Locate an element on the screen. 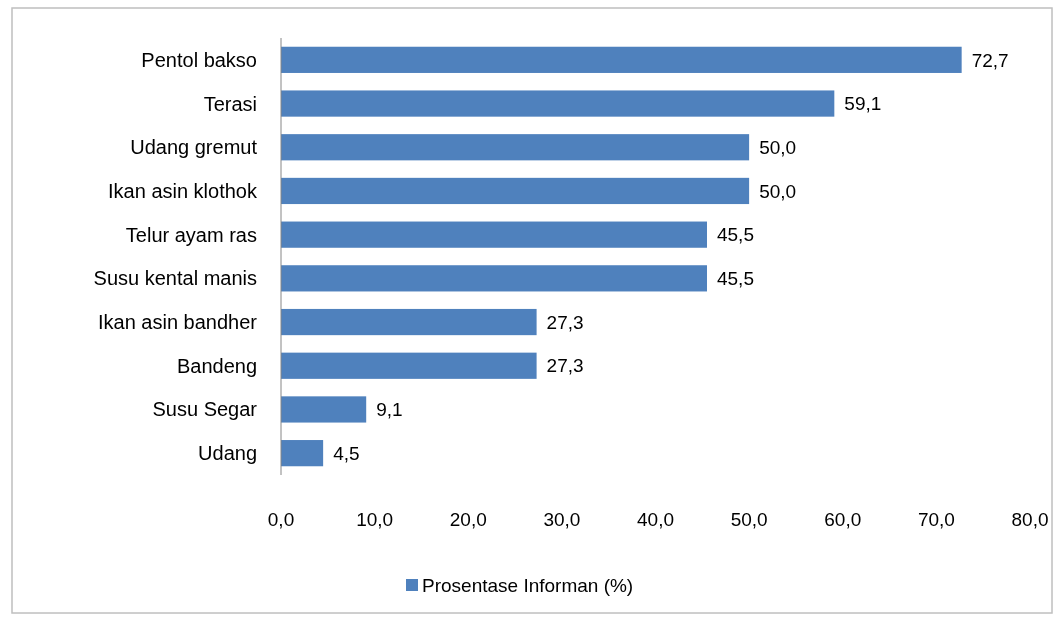  y-tick-label: Susu Segar is located at coordinates (205, 409).